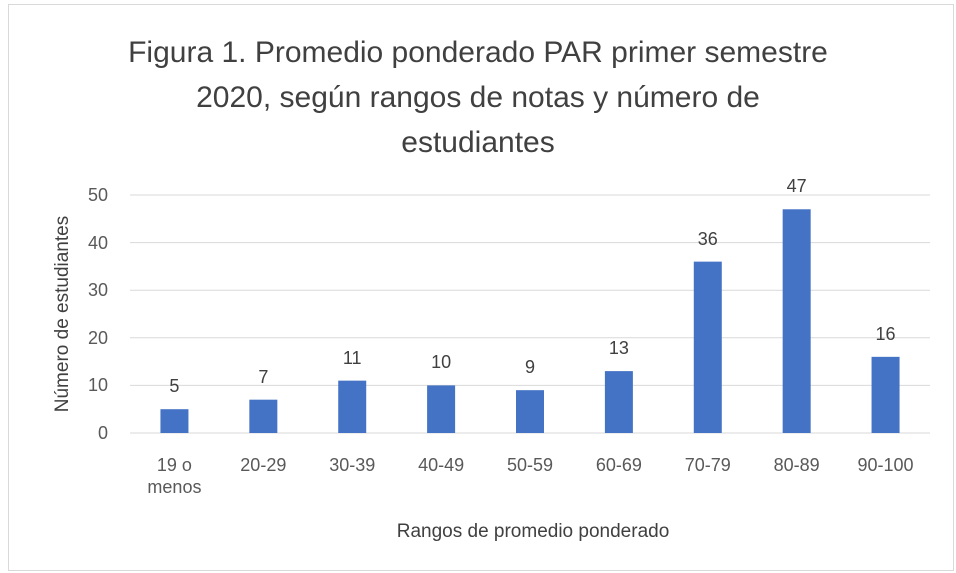  Describe the element at coordinates (530, 465) in the screenshot. I see `x-tick-label: 50-59` at that location.